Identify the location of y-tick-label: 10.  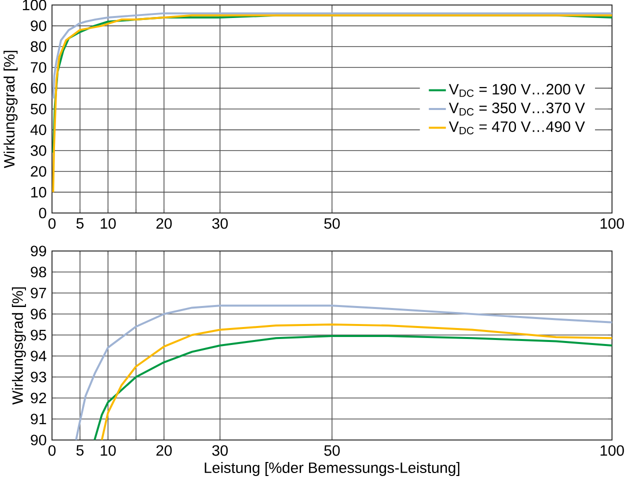
(38, 192).